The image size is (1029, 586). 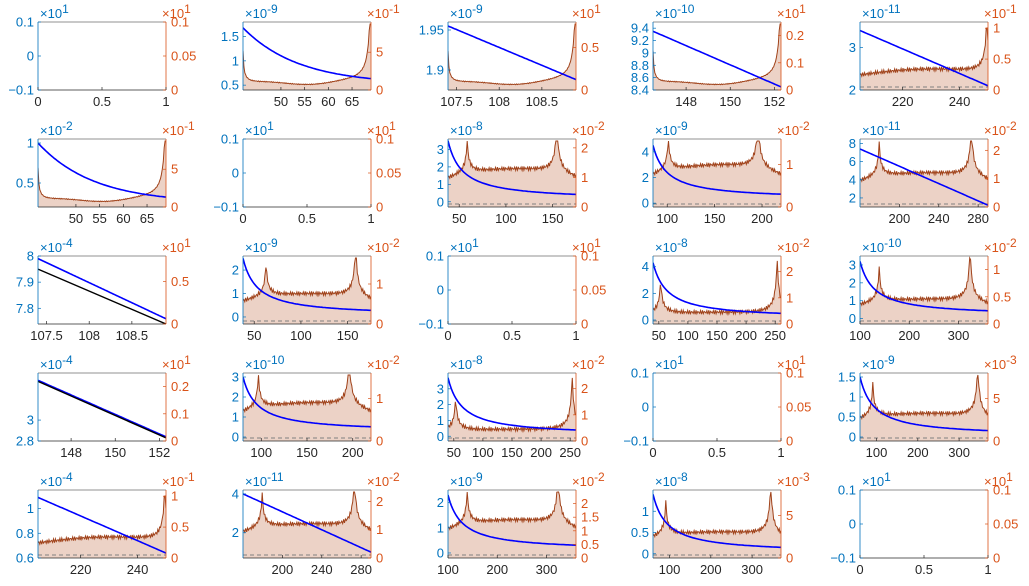 I want to click on x-tick-label: 1, so click(x=165, y=101).